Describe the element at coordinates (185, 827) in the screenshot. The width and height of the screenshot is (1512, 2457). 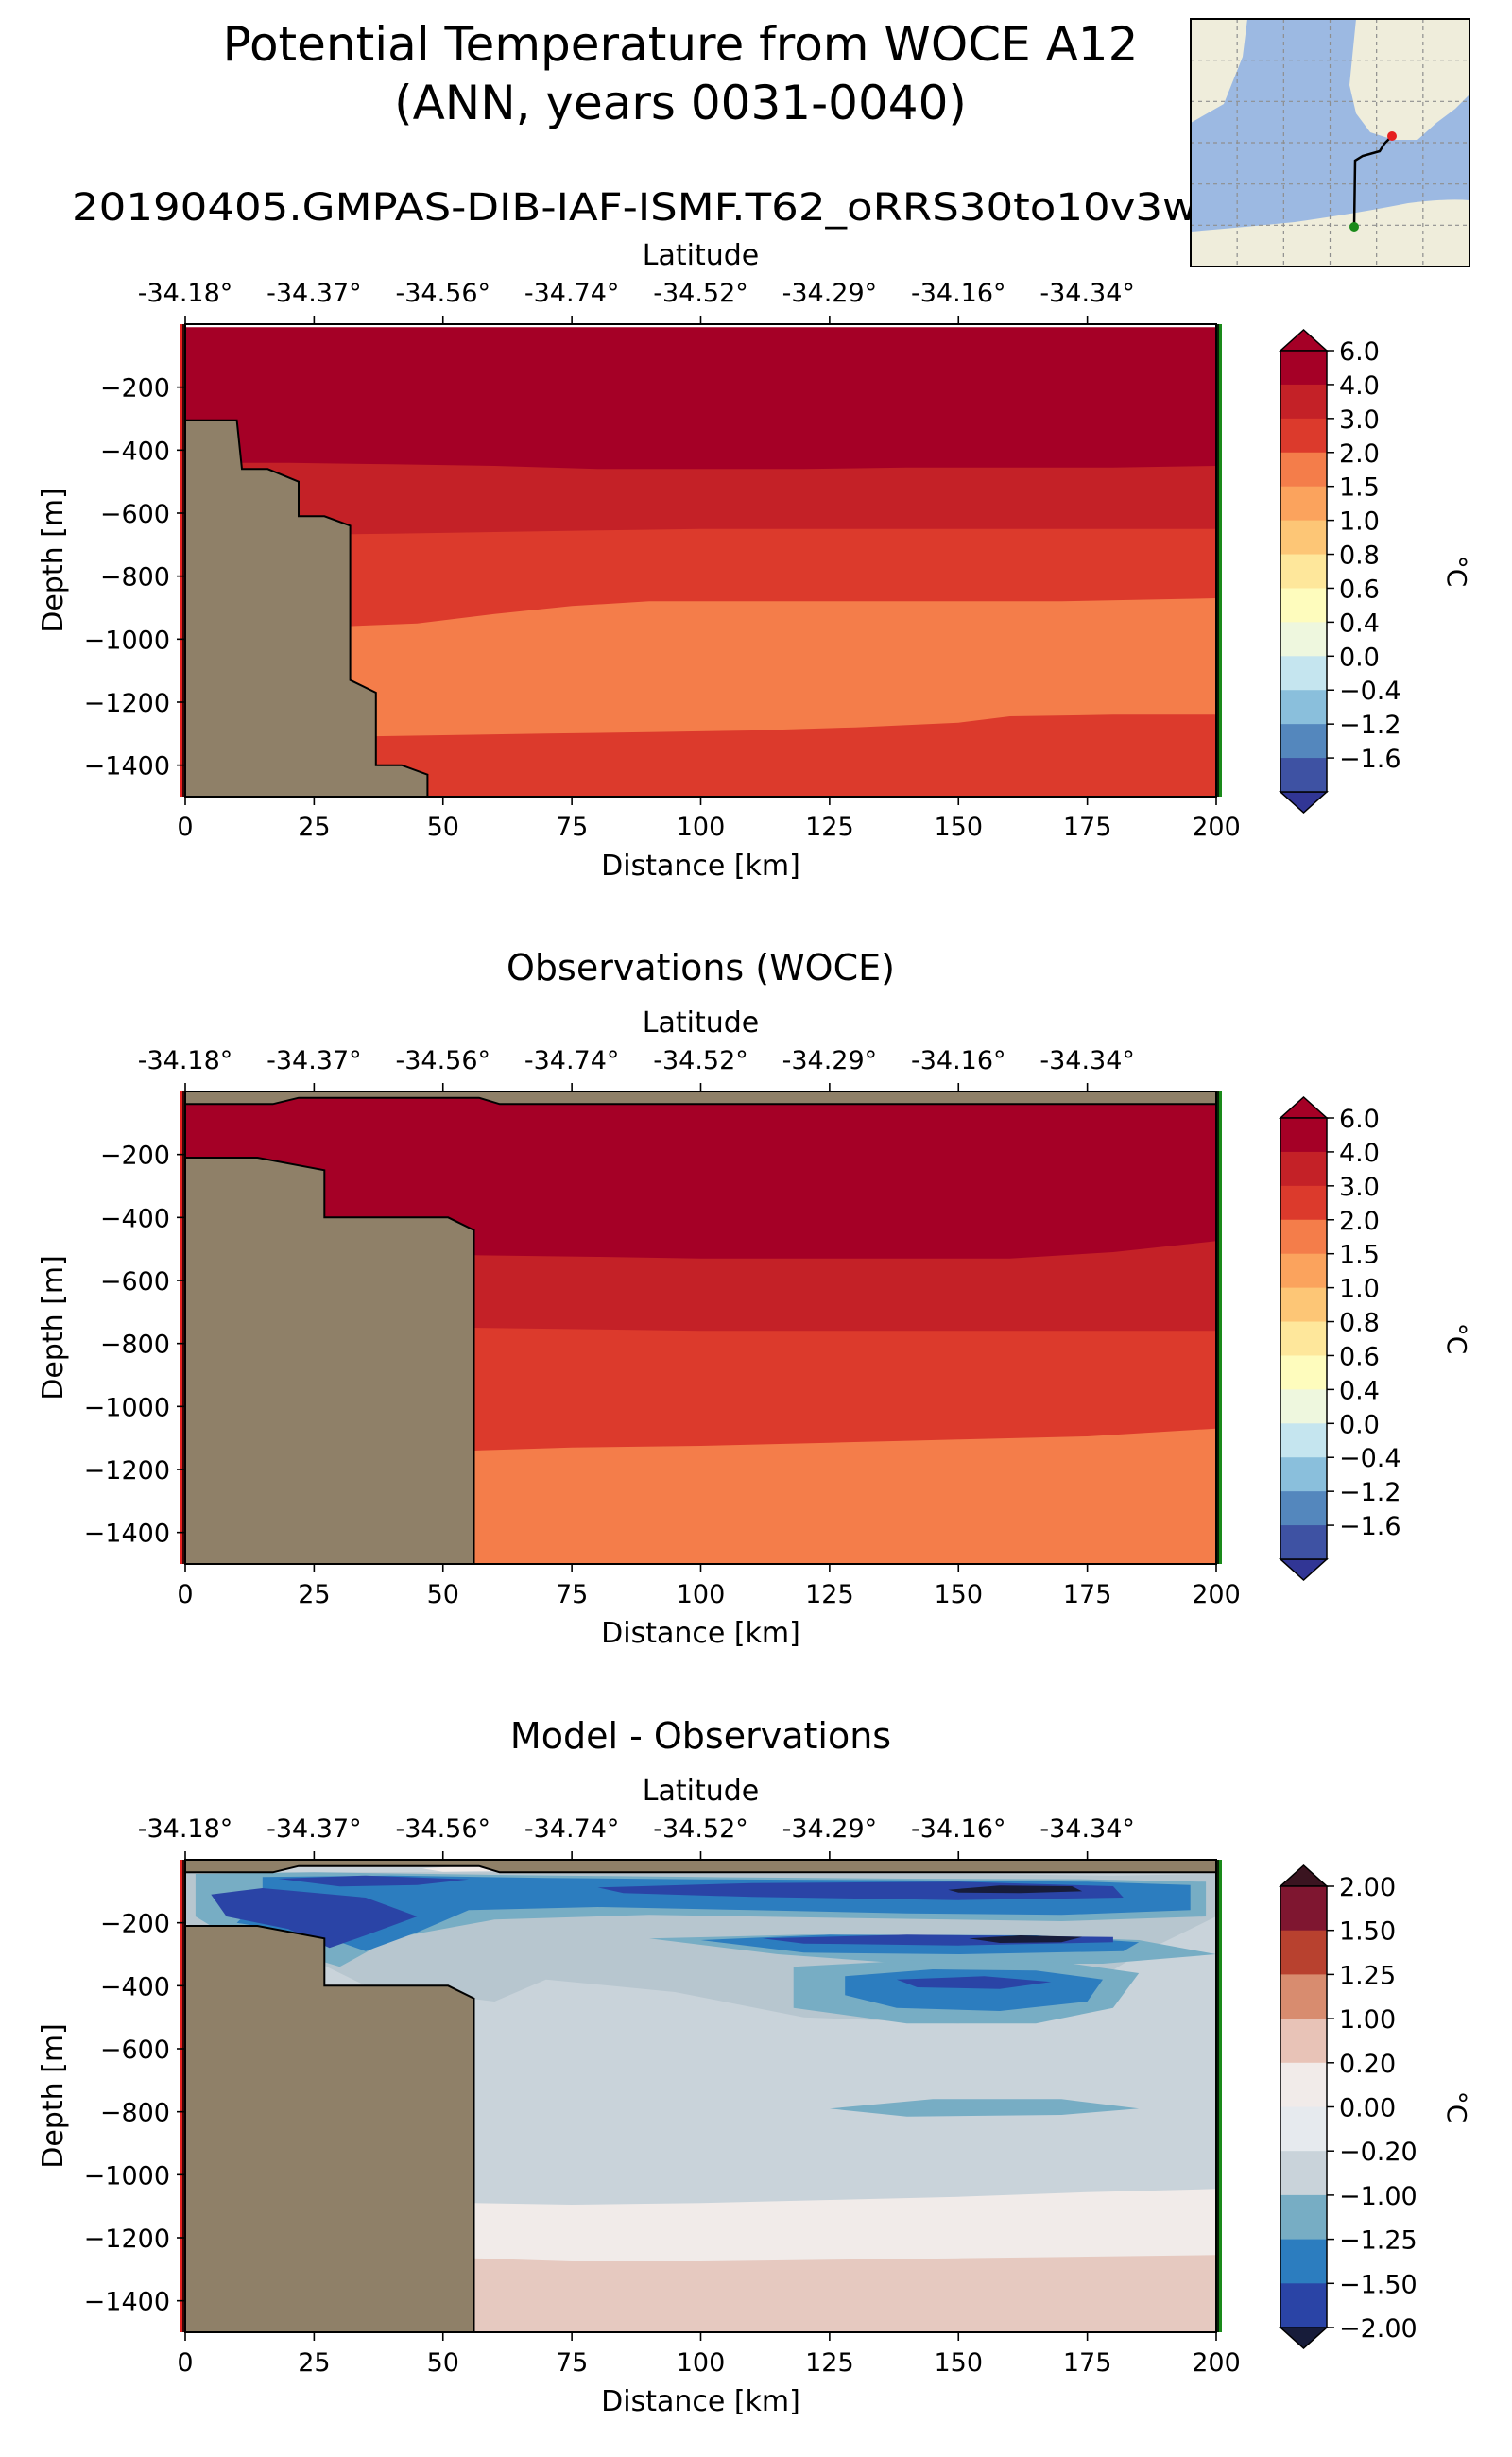
I see `x-tick-label: 0` at that location.